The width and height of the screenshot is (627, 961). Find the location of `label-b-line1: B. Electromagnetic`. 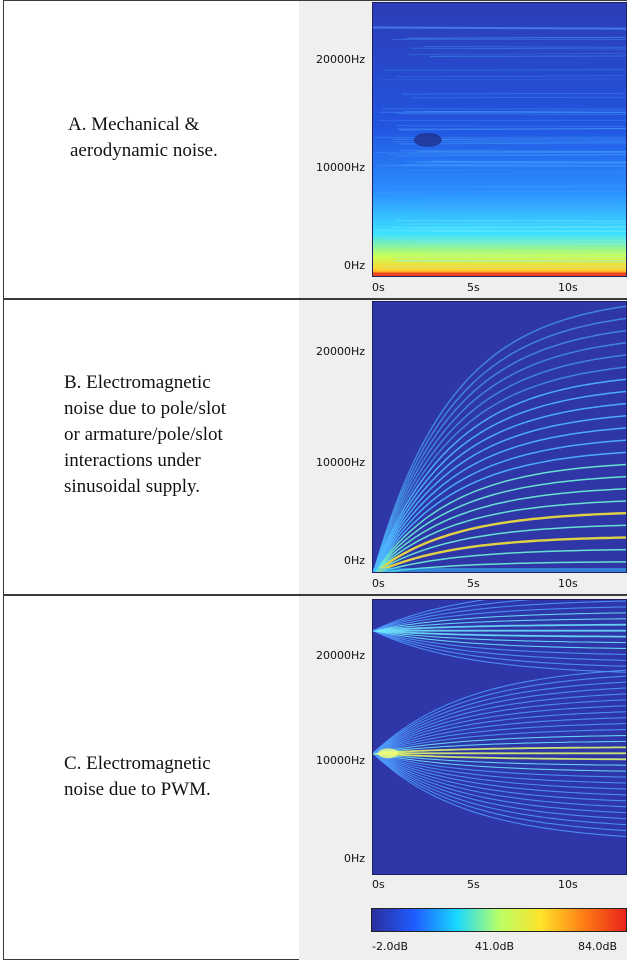

label-b-line1: B. Electromagnetic is located at coordinates (137, 382).